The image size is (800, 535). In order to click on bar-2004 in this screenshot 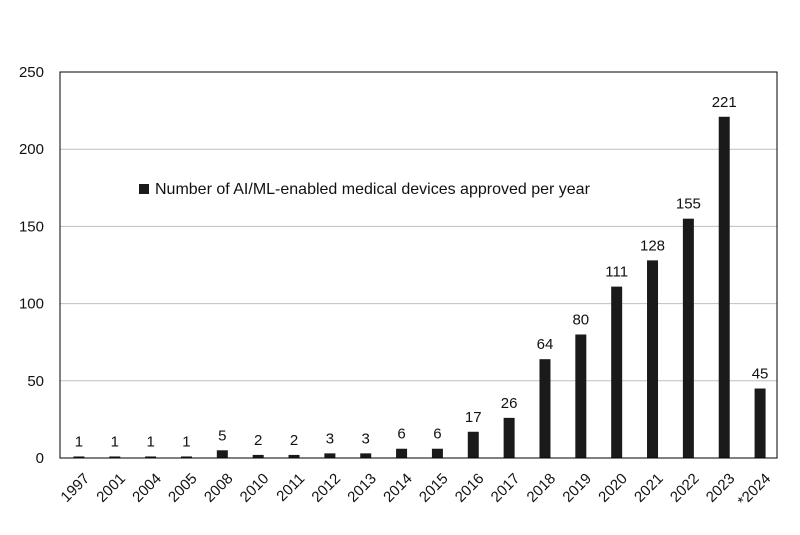, I will do `click(151, 457)`.